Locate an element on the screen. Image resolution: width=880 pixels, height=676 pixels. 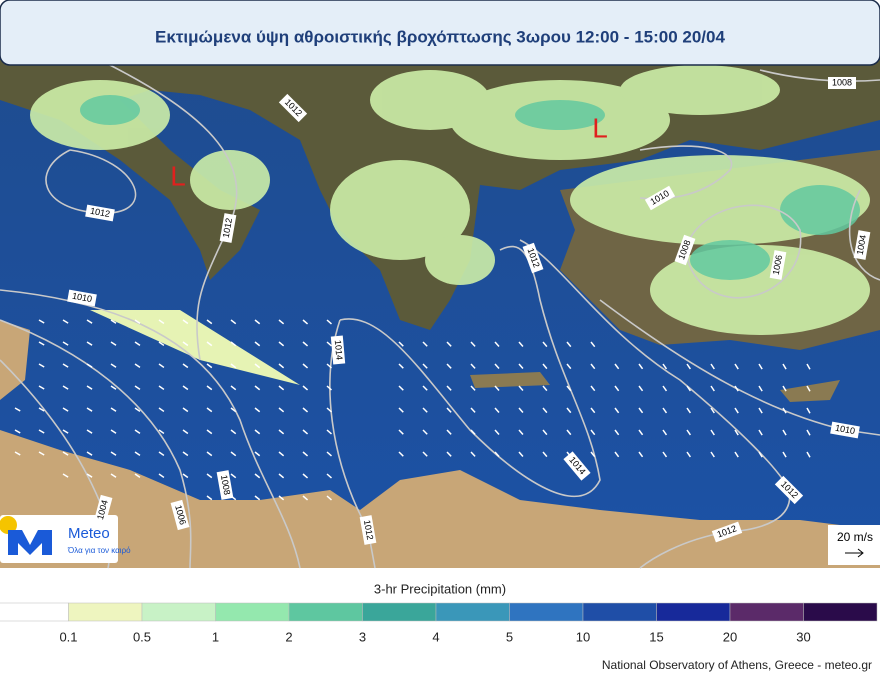
colorbar-tick-label: 5 is located at coordinates (509, 636).